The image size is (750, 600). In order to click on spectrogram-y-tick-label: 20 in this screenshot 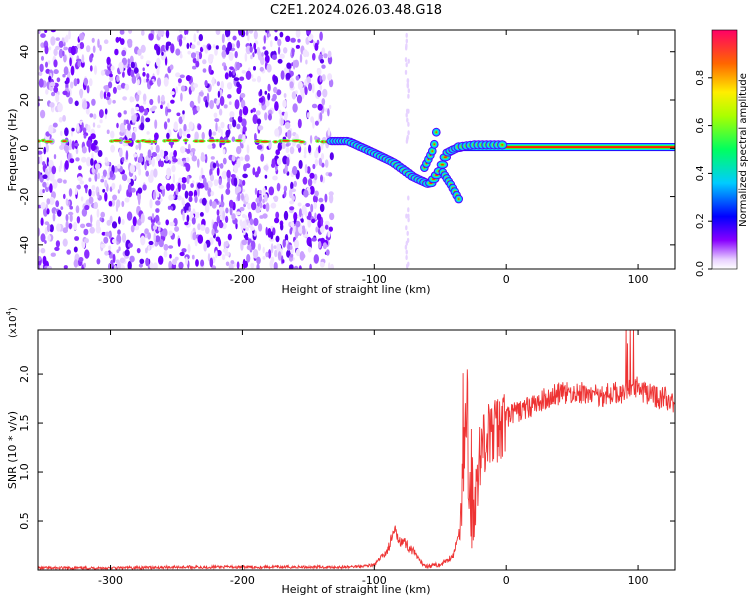, I will do `click(24, 100)`.